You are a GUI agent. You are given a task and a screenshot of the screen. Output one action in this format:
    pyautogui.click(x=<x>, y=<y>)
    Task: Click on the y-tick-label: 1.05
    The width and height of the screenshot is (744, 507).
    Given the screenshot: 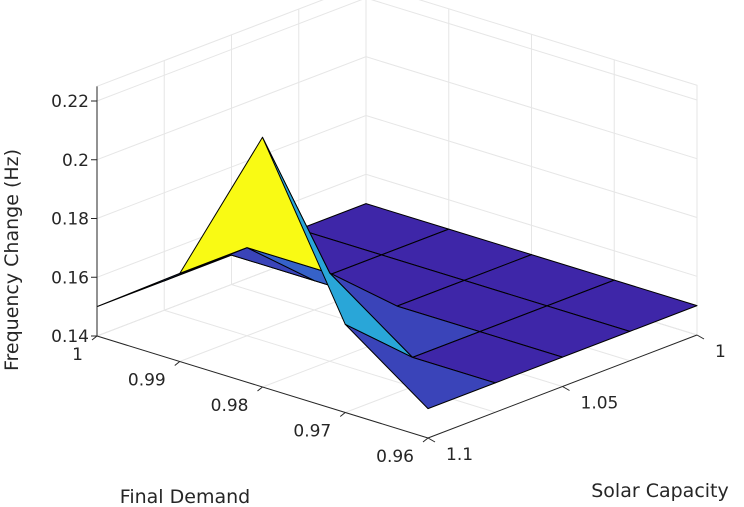 What is the action you would take?
    pyautogui.click(x=600, y=404)
    